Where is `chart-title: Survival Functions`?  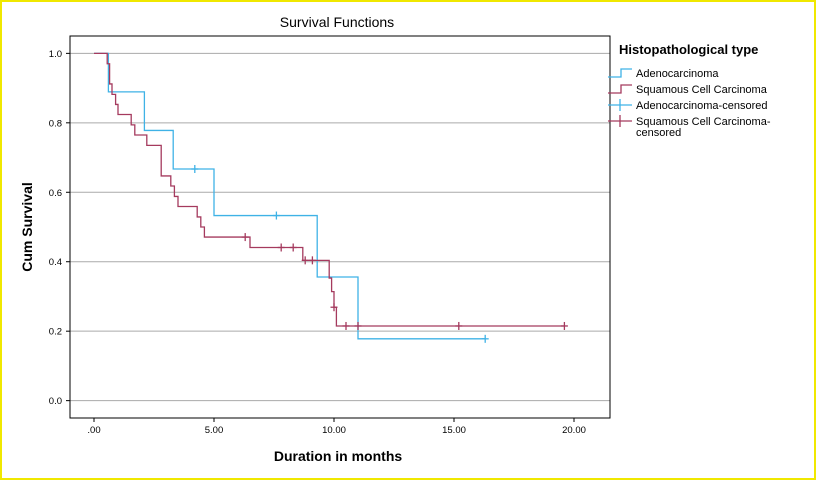 chart-title: Survival Functions is located at coordinates (337, 22).